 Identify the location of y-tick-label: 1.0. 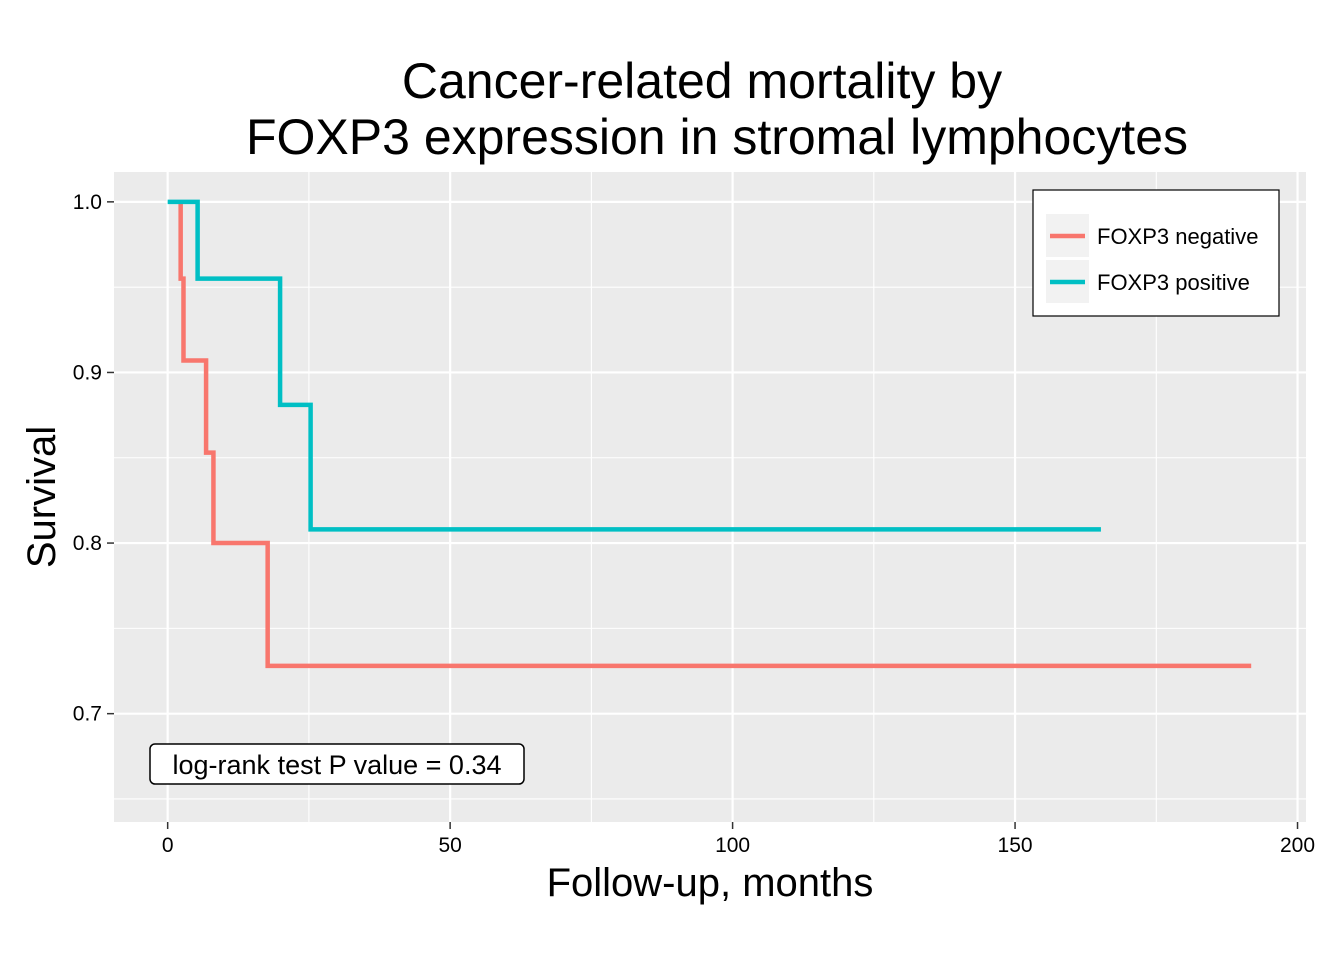
(87, 202).